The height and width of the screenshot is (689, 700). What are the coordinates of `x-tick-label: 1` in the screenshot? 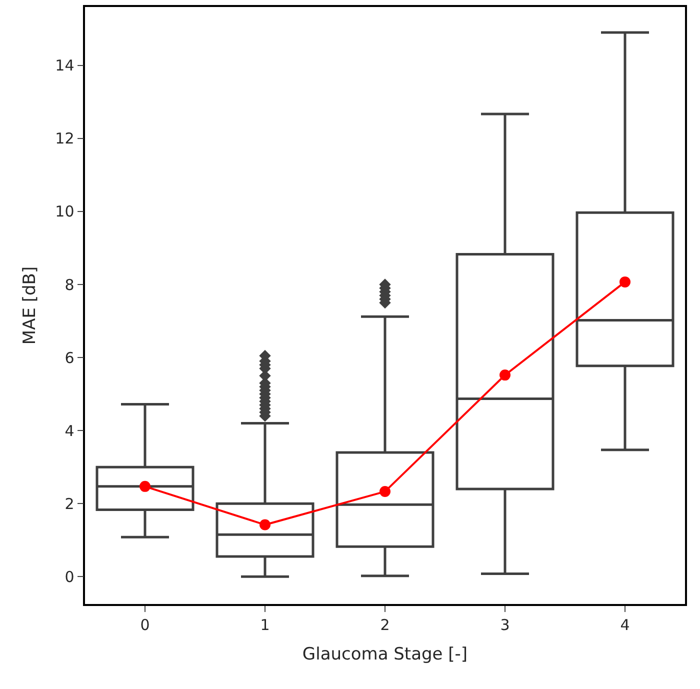 It's located at (265, 625).